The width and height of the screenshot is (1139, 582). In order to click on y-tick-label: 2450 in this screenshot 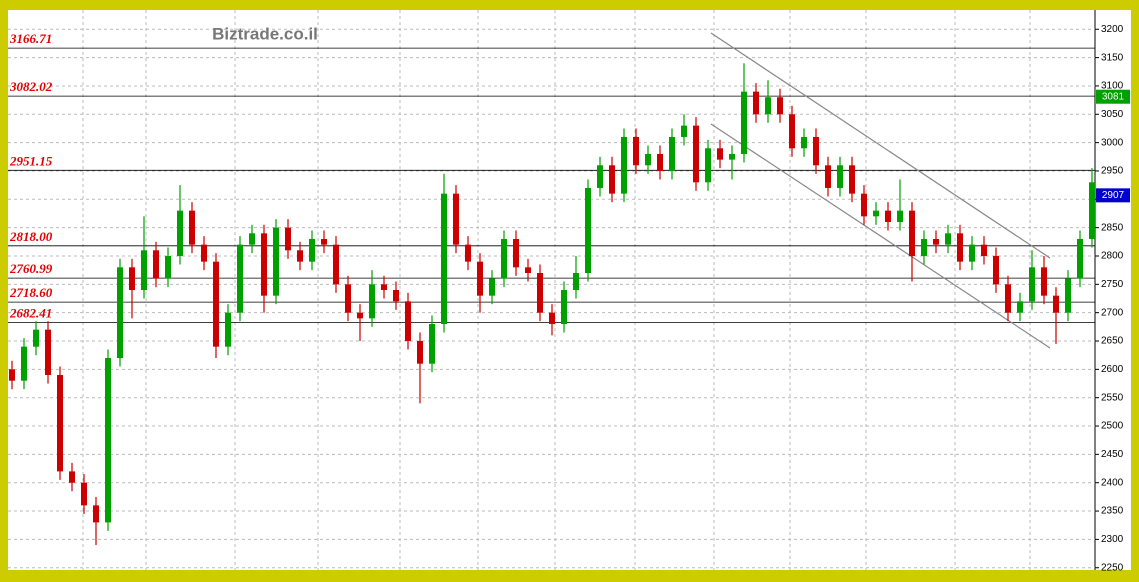, I will do `click(1112, 454)`.